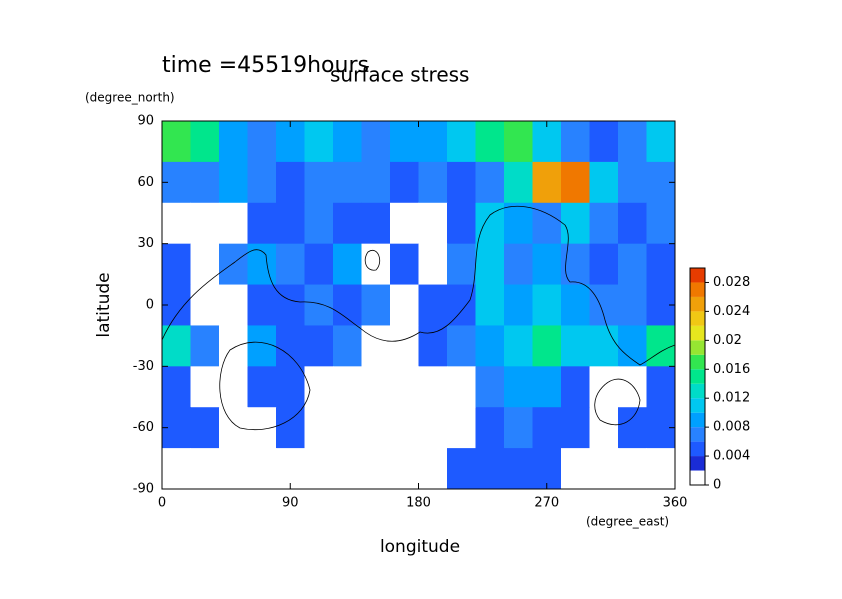  What do you see at coordinates (150, 305) in the screenshot?
I see `y-tick-label: 0` at bounding box center [150, 305].